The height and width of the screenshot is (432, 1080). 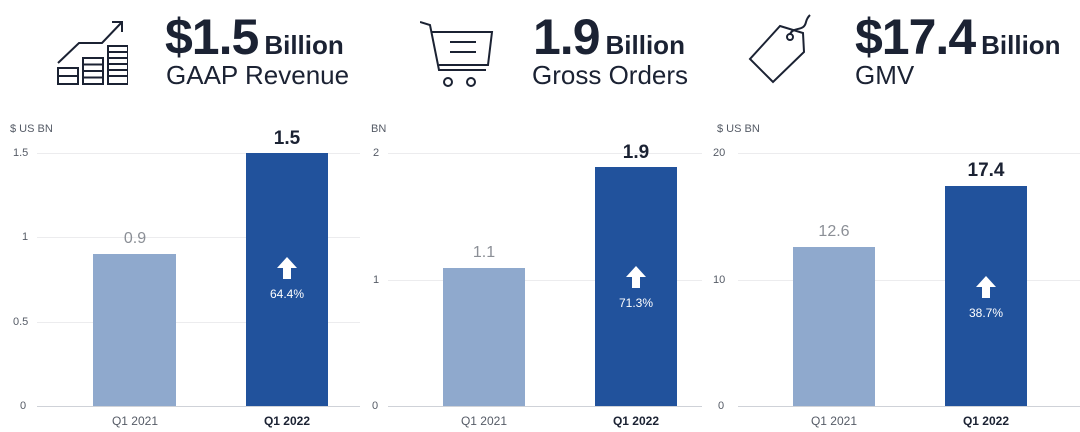 What do you see at coordinates (719, 153) in the screenshot?
I see `y-tick: 20` at bounding box center [719, 153].